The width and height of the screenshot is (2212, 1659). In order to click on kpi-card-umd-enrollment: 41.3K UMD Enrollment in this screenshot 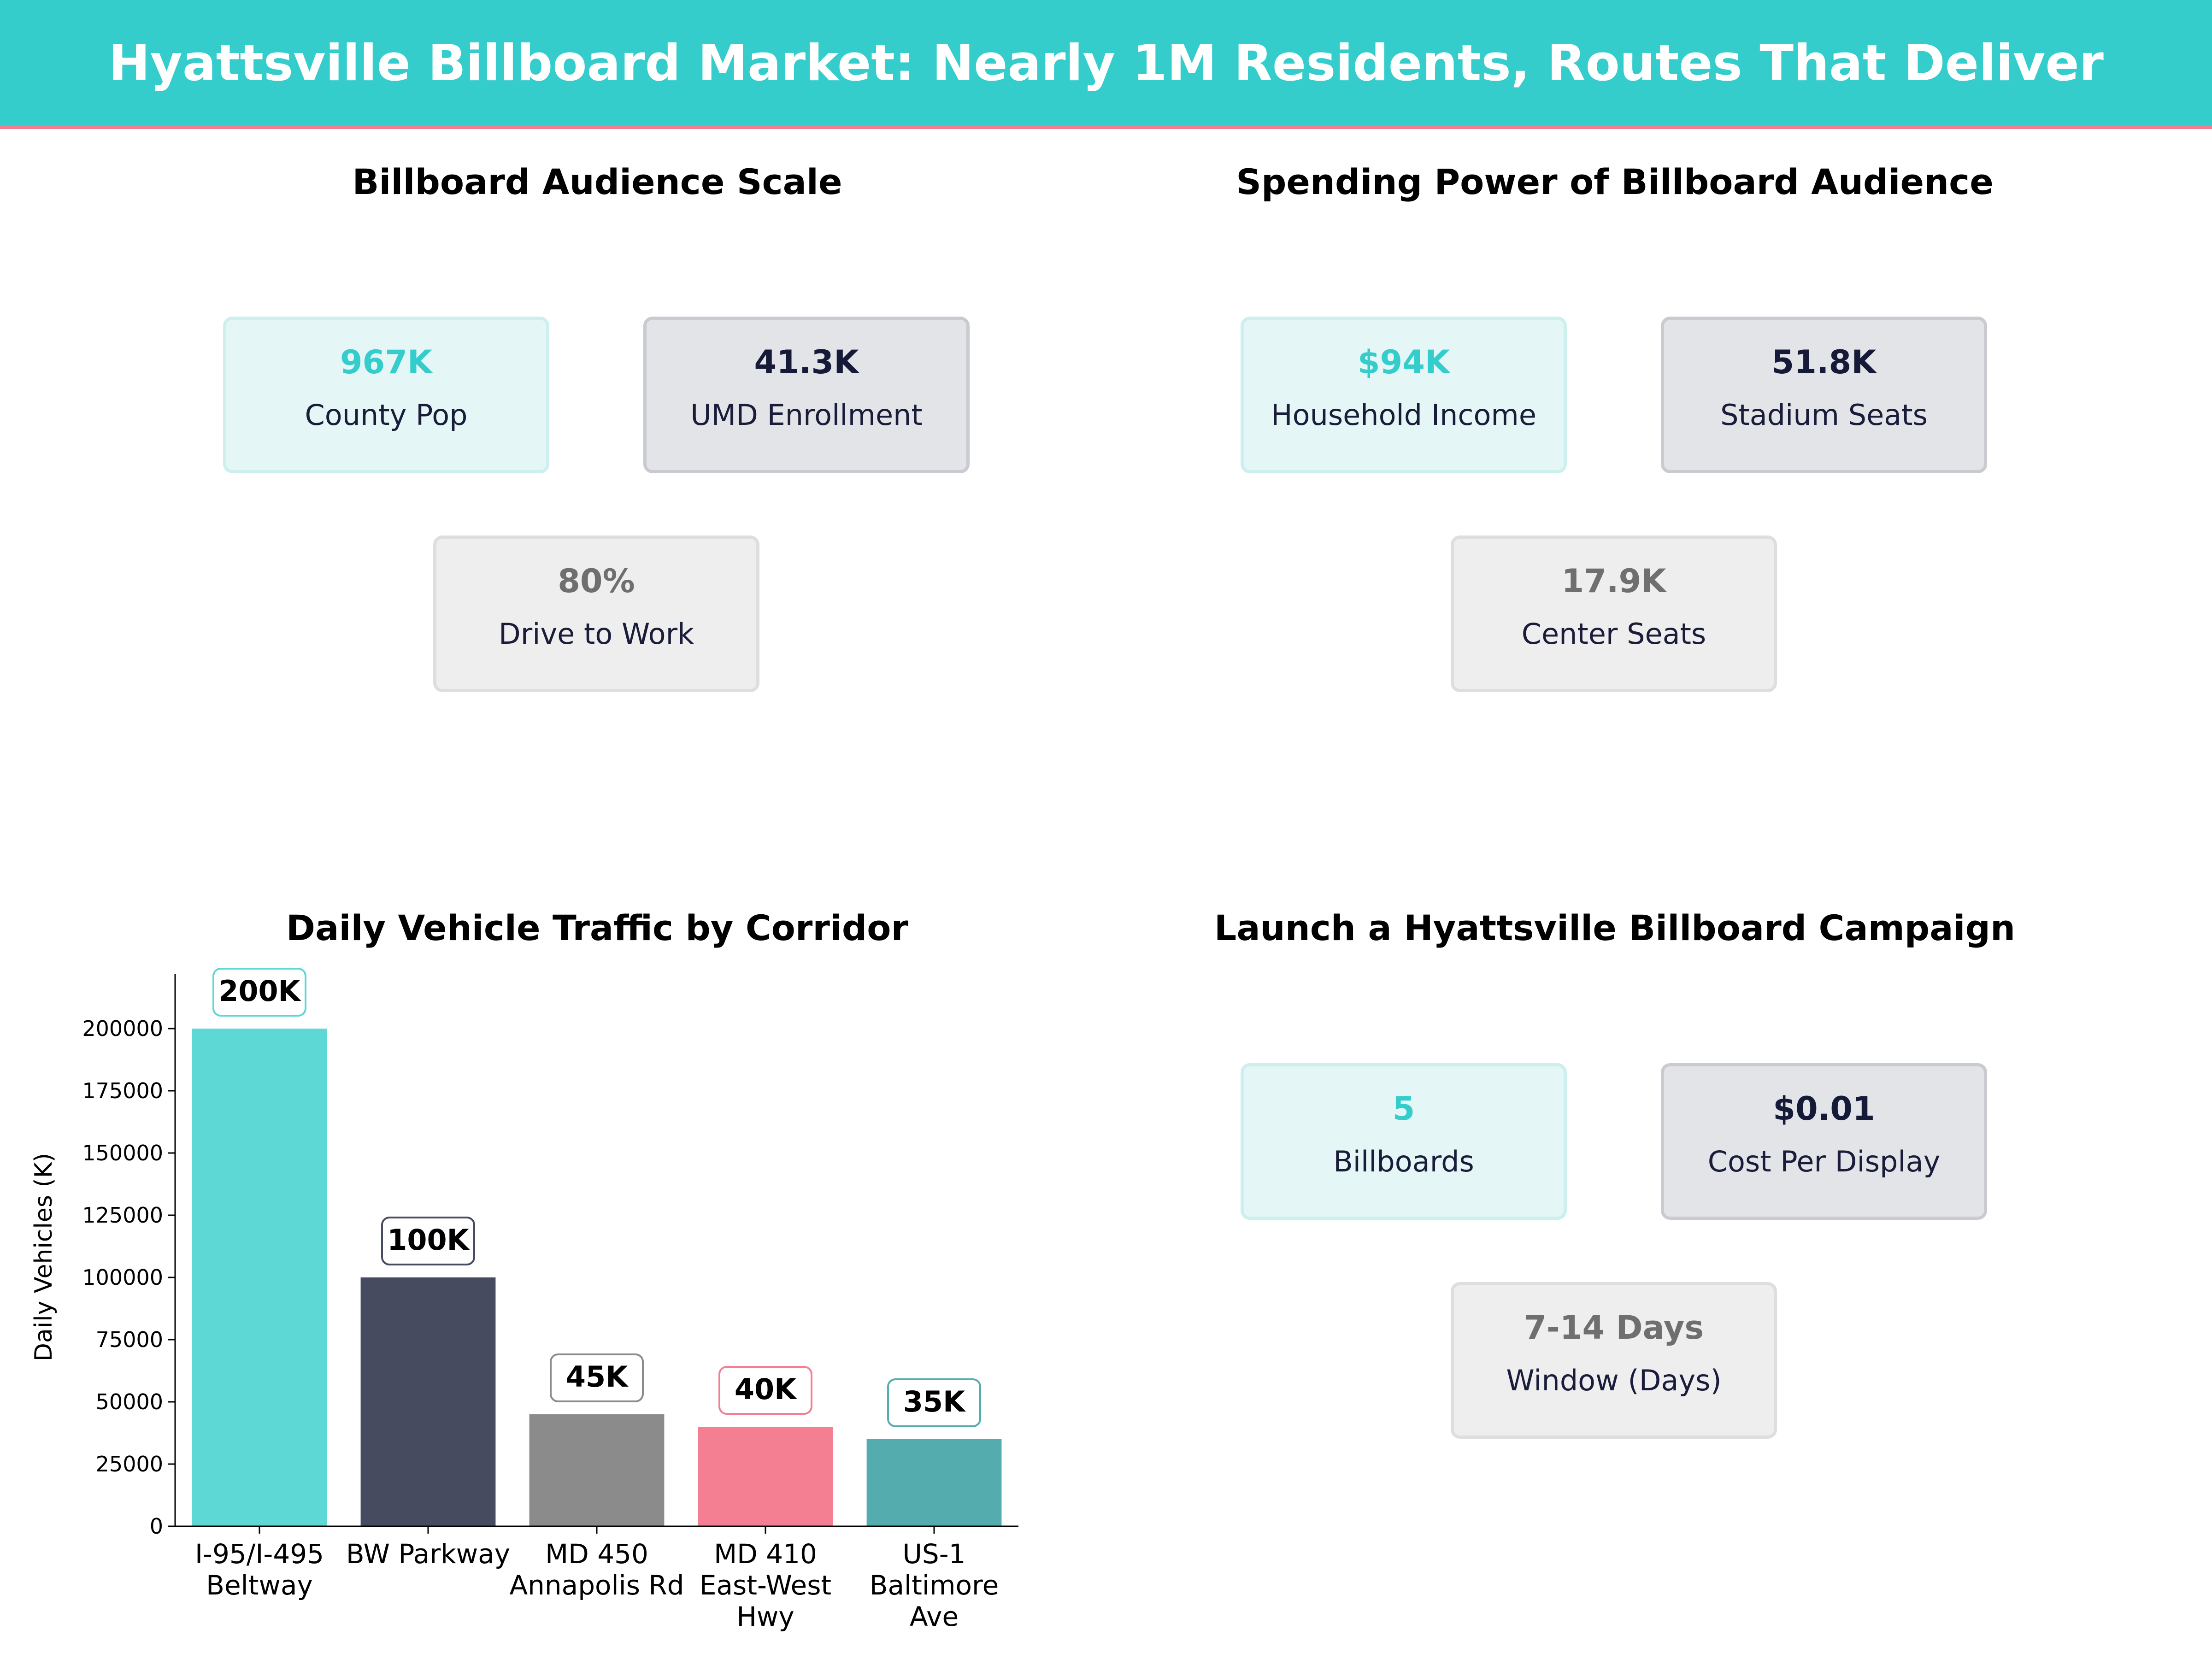, I will do `click(806, 395)`.